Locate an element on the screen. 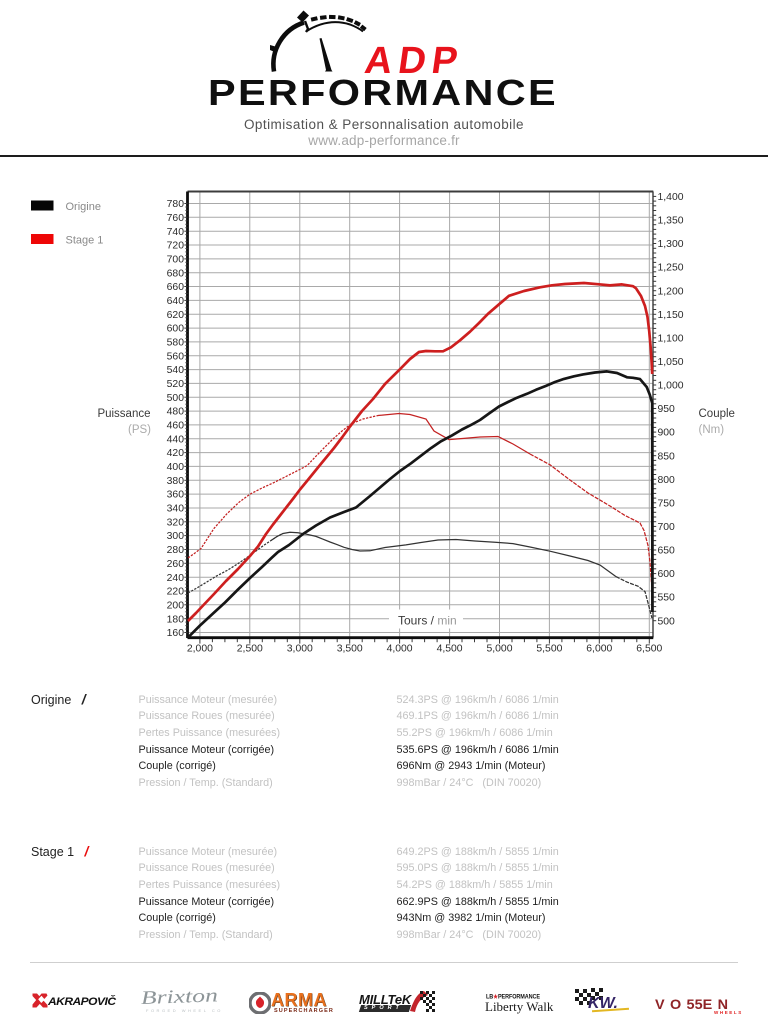 The width and height of the screenshot is (768, 1024). svg-text: 1,150 is located at coordinates (671, 315).